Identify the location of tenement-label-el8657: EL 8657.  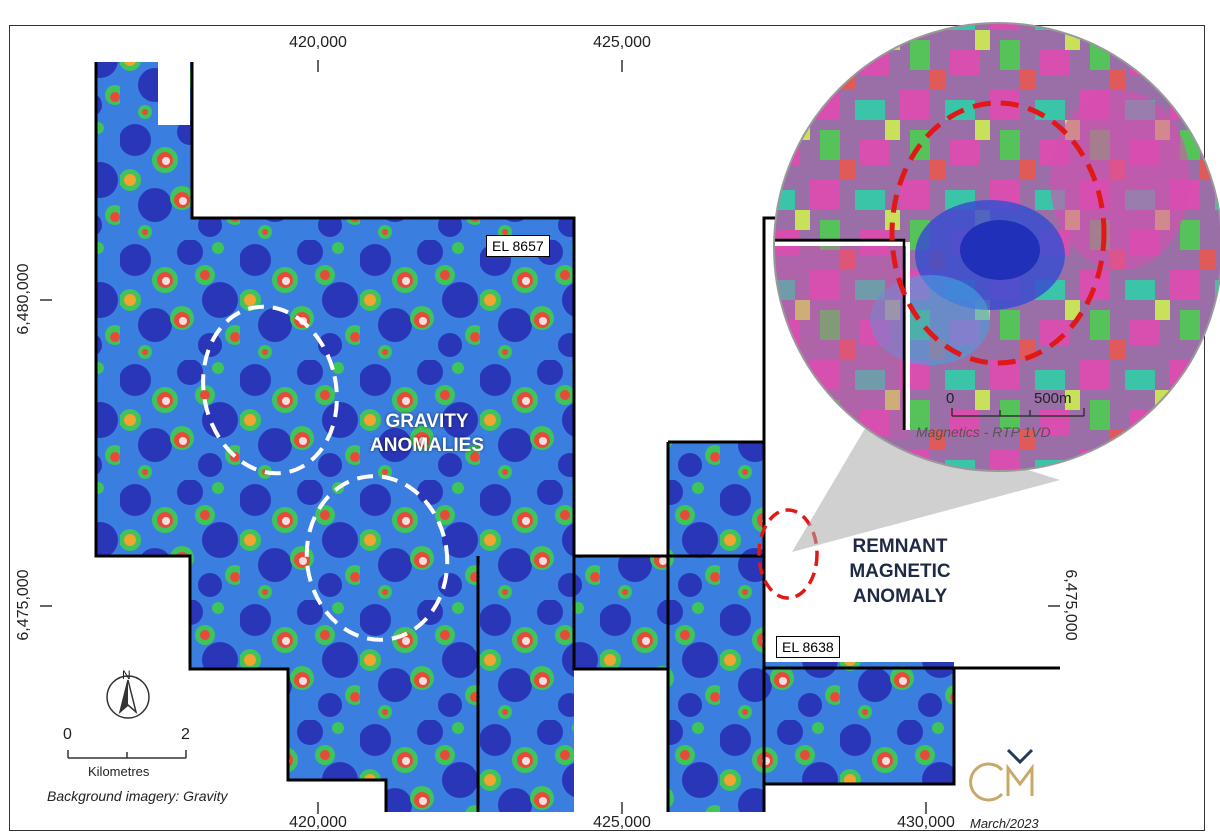
(518, 246).